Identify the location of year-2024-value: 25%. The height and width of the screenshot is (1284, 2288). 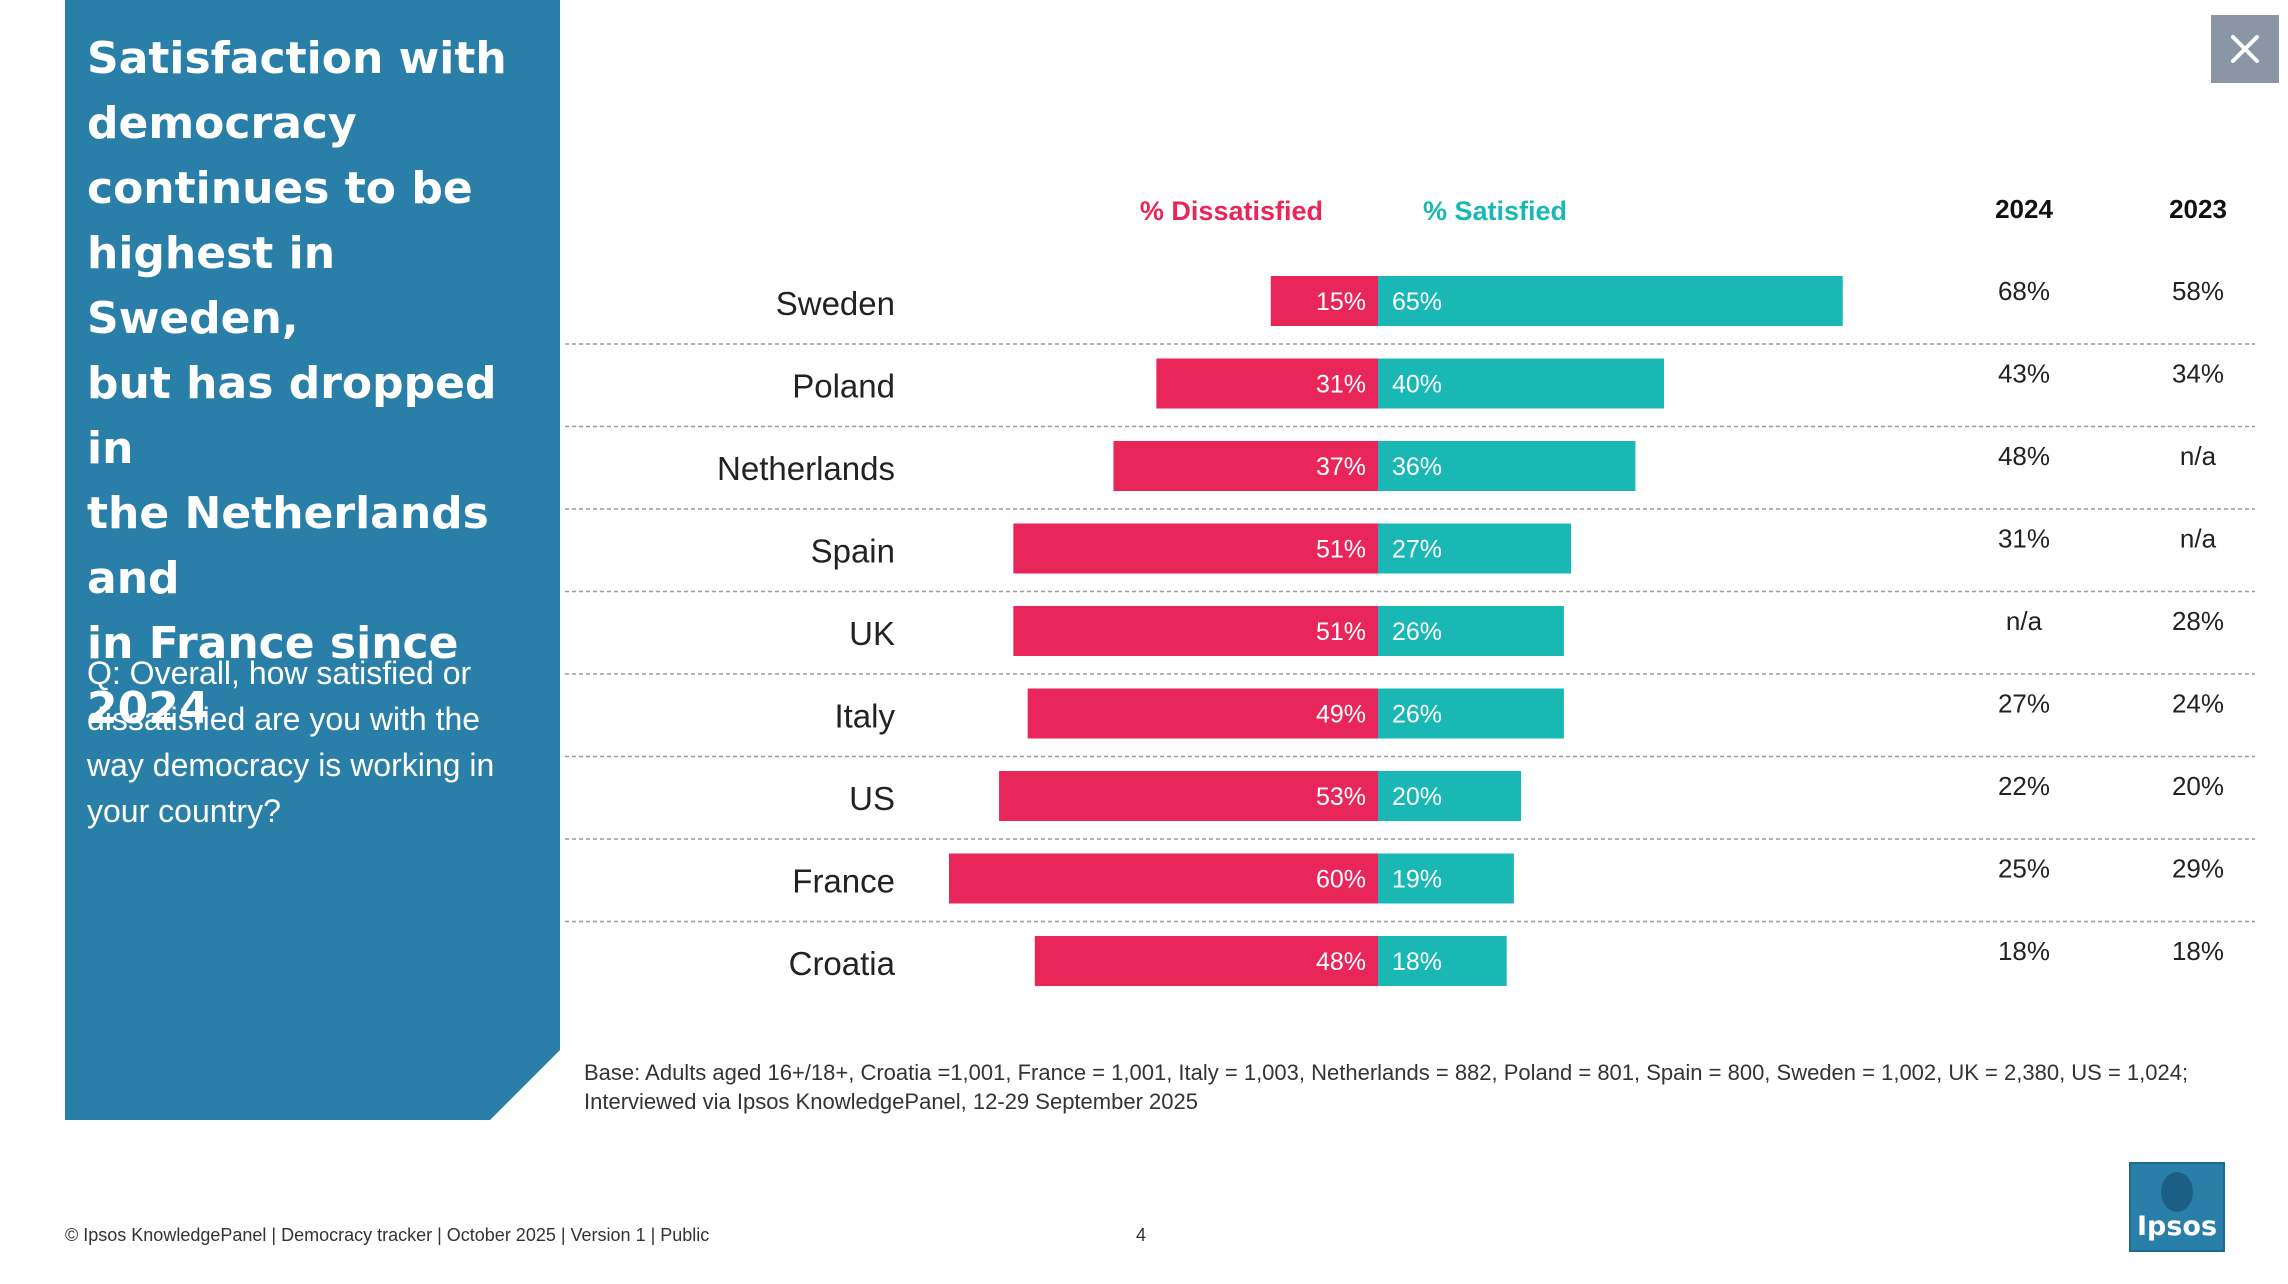
(2024, 869).